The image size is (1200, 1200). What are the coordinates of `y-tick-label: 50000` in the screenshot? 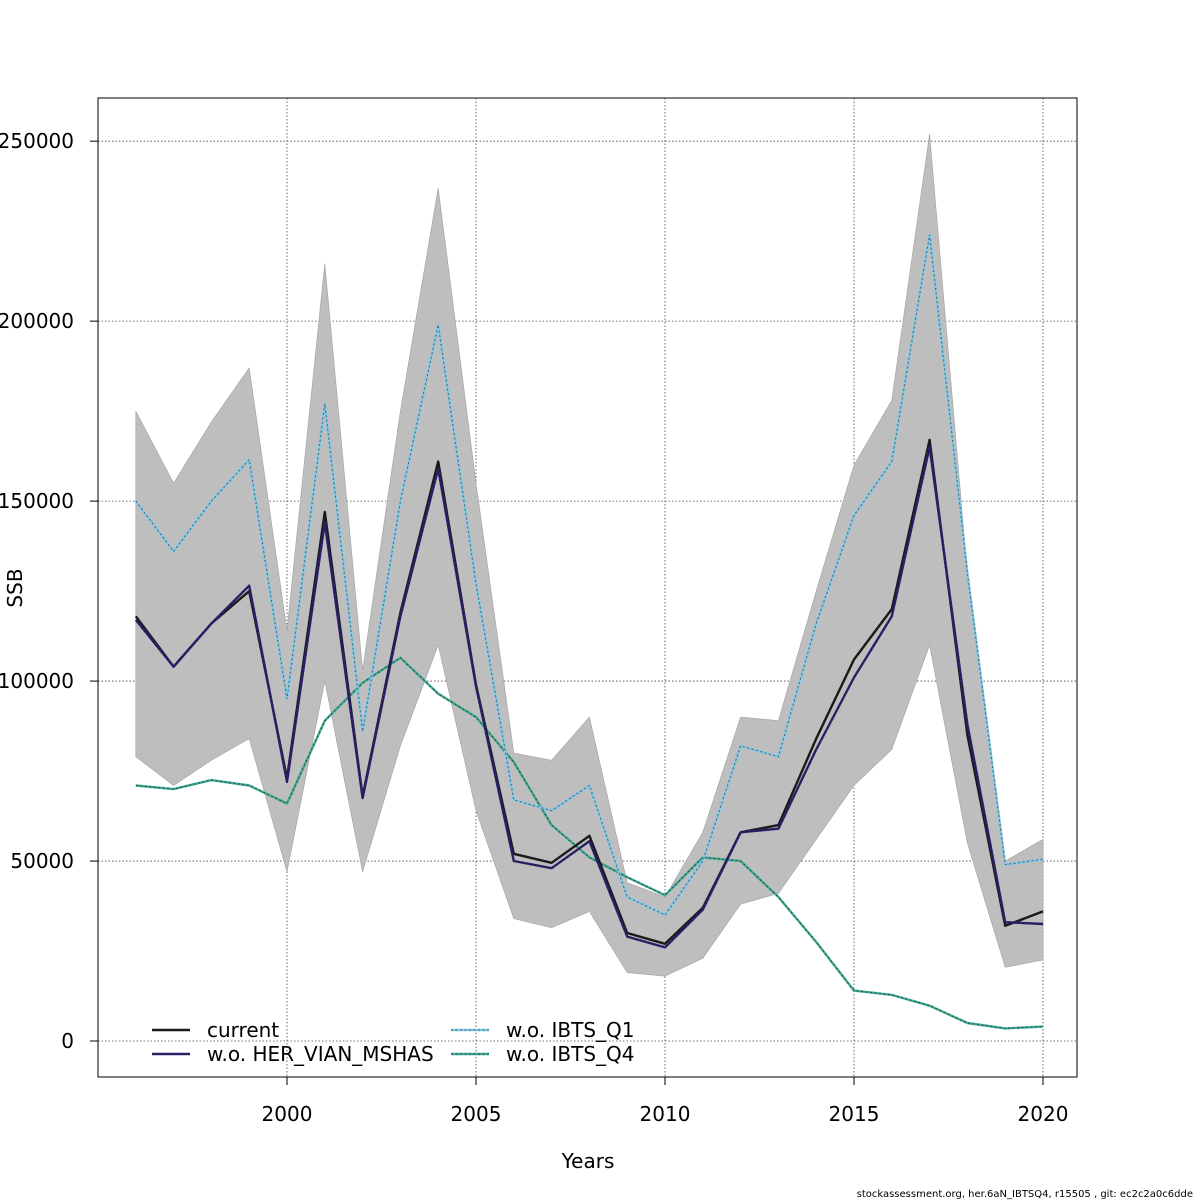 It's located at (42, 861).